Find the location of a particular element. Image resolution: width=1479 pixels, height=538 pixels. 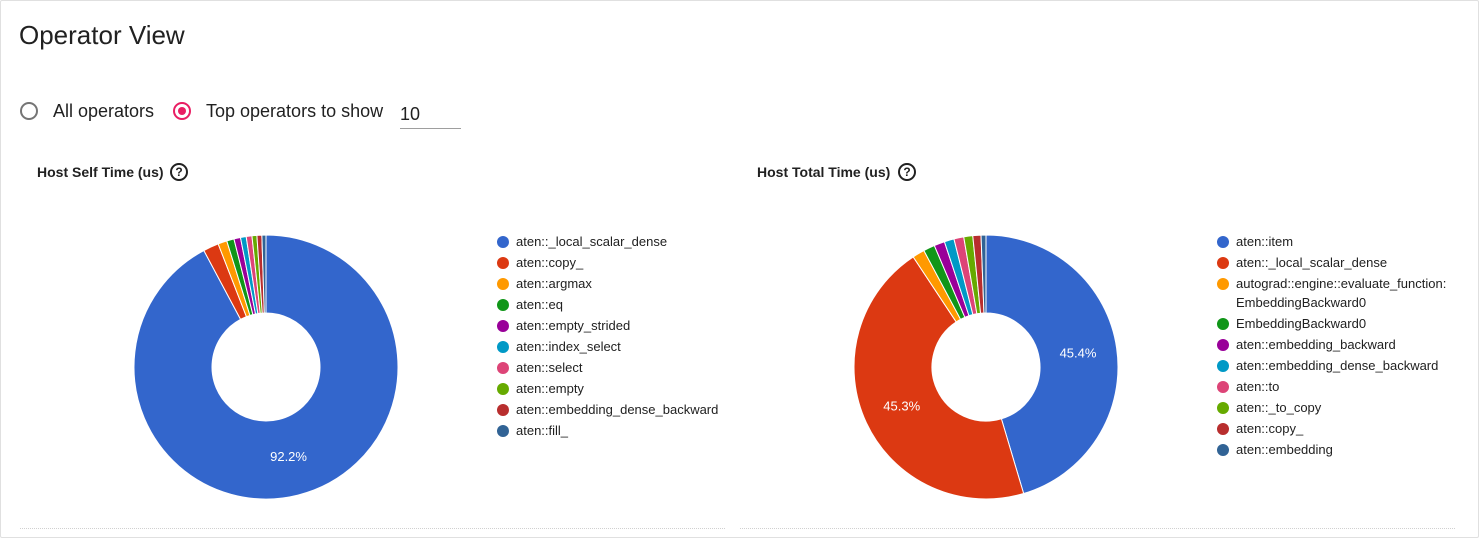

legend-item: aten::item is located at coordinates (1331, 241).